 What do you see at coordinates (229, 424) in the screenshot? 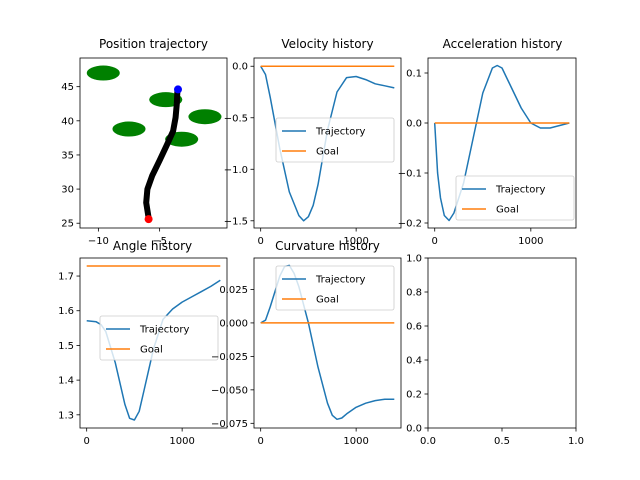
I see `y-tick-label: −0.075` at bounding box center [229, 424].